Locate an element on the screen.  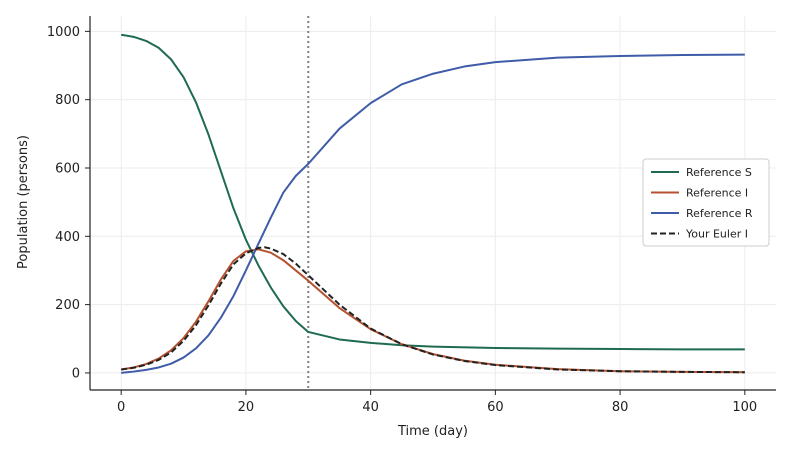
x-axis-label: Time (day) is located at coordinates (432, 431).